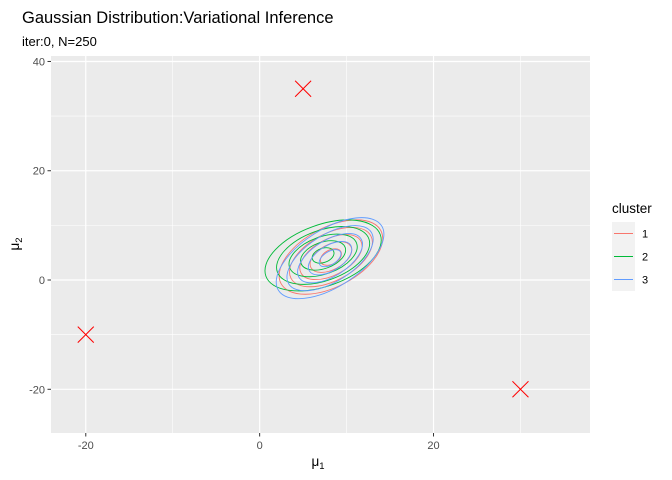  I want to click on y-axis-title: μ2, so click(16, 243).